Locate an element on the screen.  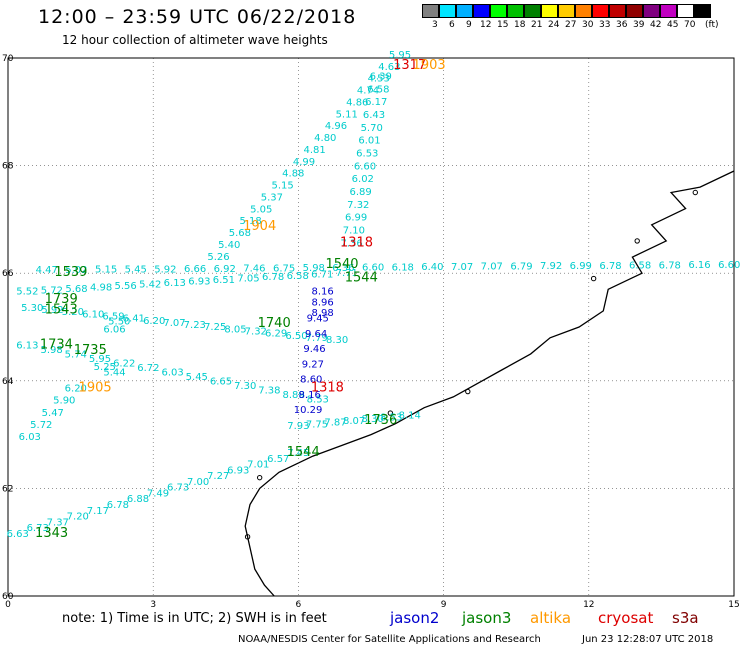
color-legend: 3 6 9 12 15 18 21 24 27 30 33 36 39 42 45 70 (ft) is located at coordinates (581, 18).